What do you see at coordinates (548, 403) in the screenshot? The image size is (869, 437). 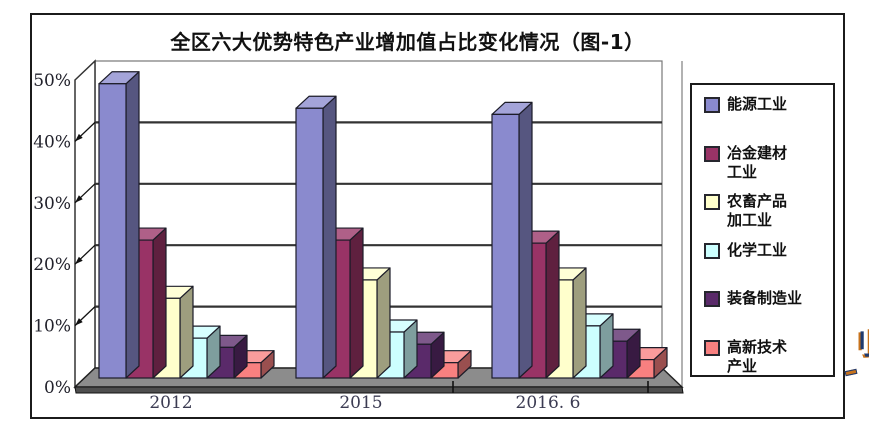 I see `category-label: 2016. 6` at bounding box center [548, 403].